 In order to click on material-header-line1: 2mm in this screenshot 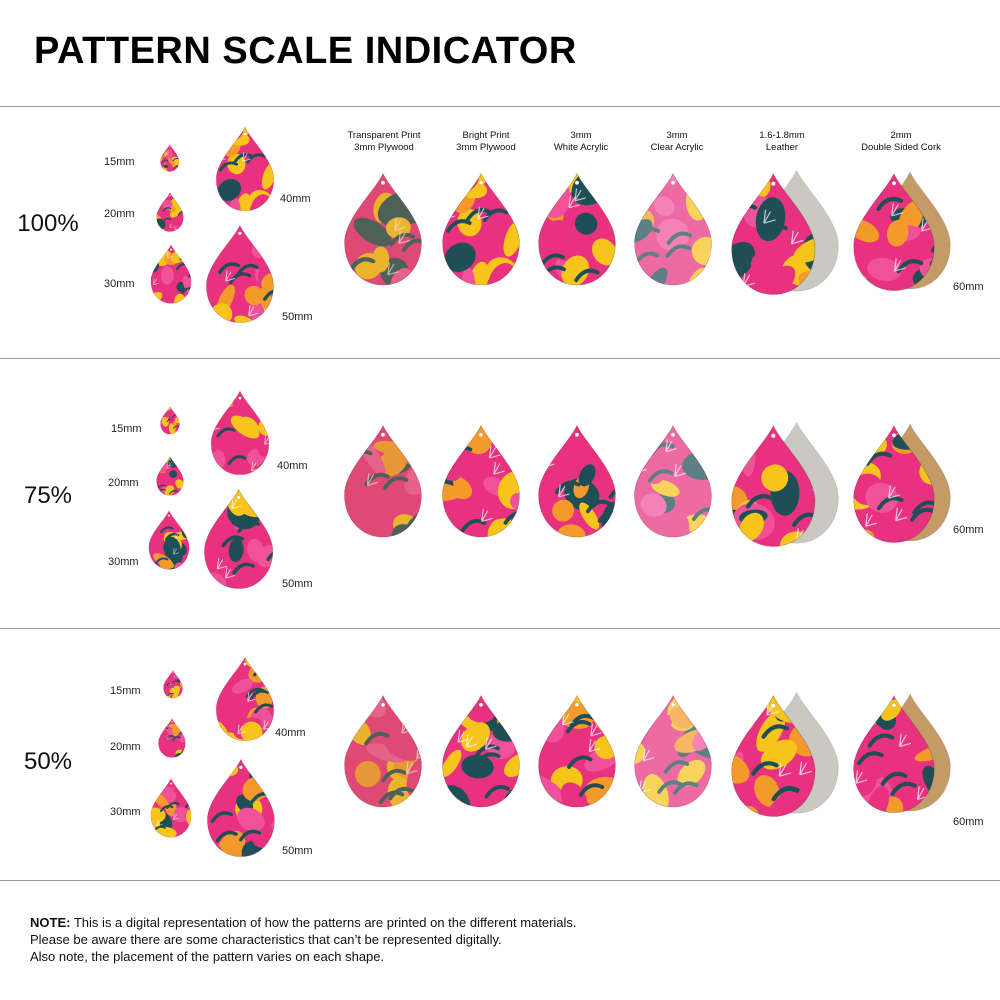, I will do `click(901, 135)`.